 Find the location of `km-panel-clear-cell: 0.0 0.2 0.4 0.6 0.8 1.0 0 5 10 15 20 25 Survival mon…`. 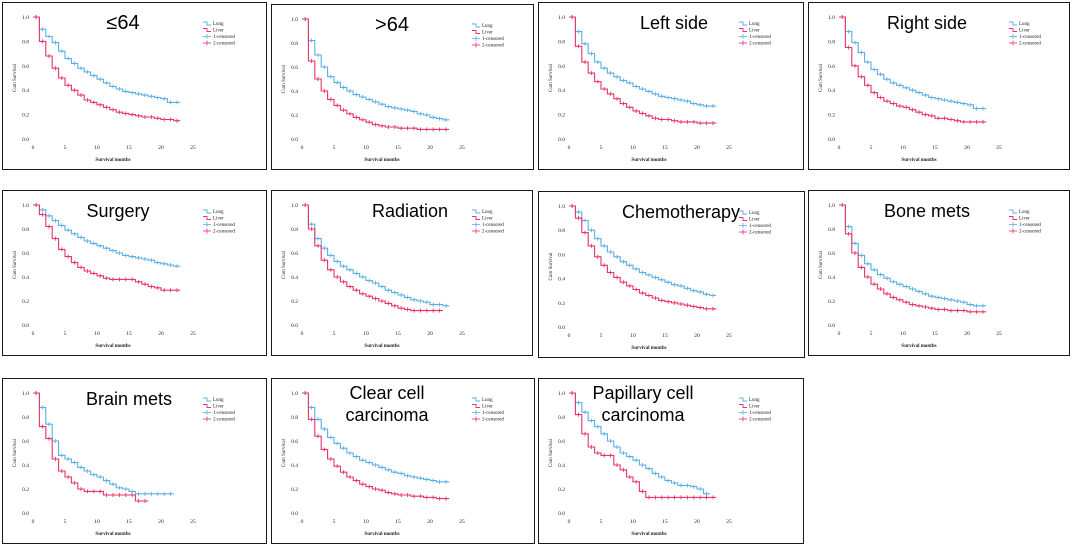

km-panel-clear-cell: 0.0 0.2 0.4 0.6 0.8 1.0 0 5 10 15 20 25 Survival mon… is located at coordinates (403, 461).